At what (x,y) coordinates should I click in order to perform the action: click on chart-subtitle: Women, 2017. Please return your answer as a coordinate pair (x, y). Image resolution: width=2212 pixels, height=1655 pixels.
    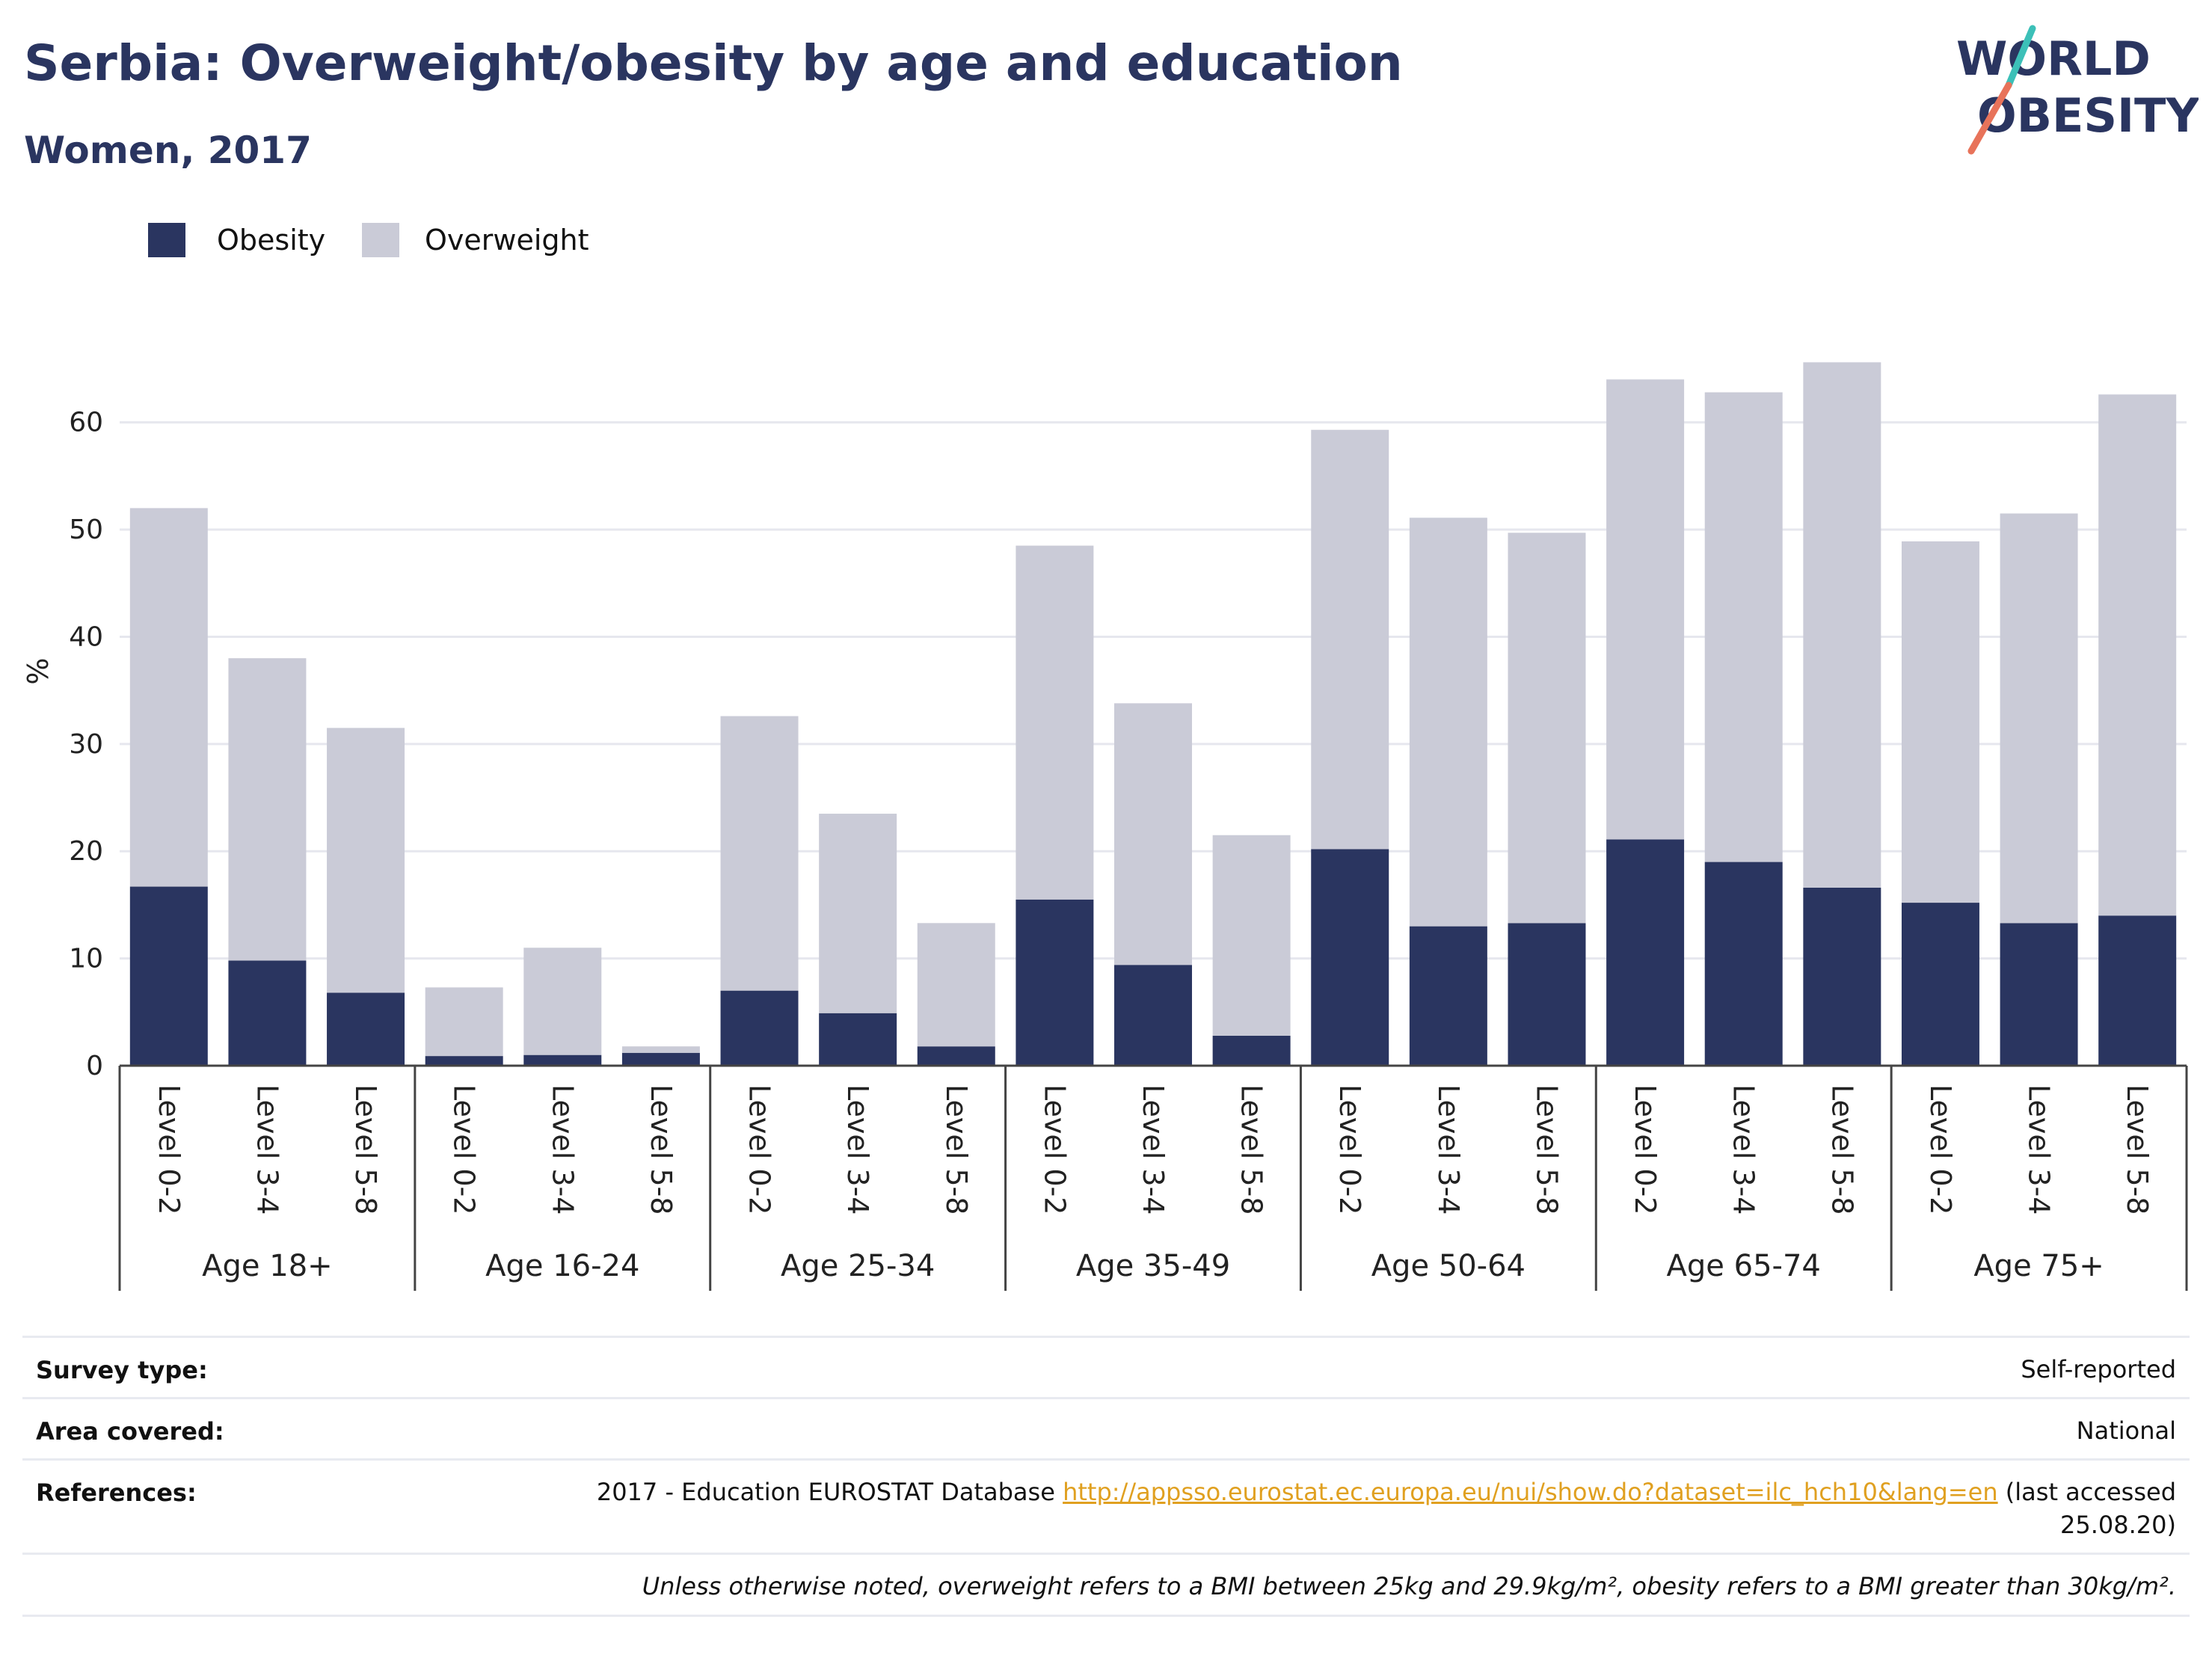
    Looking at the image, I should click on (168, 150).